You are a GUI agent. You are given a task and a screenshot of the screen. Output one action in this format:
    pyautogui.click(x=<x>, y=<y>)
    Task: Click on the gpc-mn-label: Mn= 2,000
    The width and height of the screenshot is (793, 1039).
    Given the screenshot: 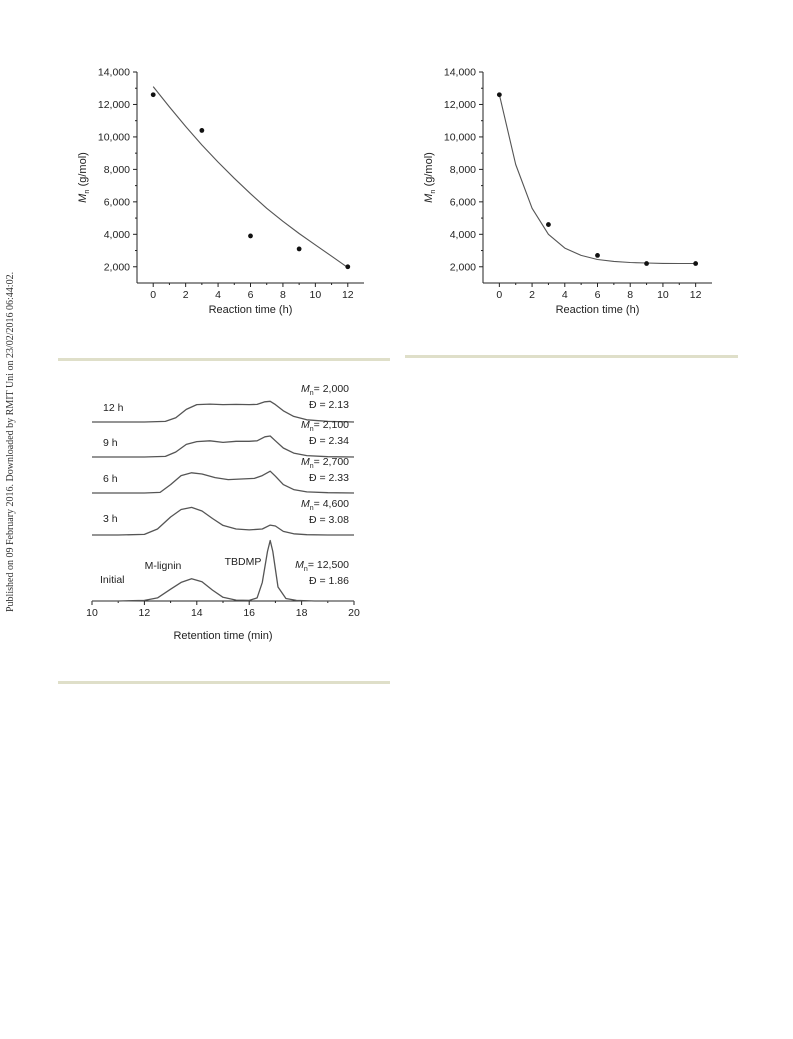 What is the action you would take?
    pyautogui.click(x=325, y=390)
    